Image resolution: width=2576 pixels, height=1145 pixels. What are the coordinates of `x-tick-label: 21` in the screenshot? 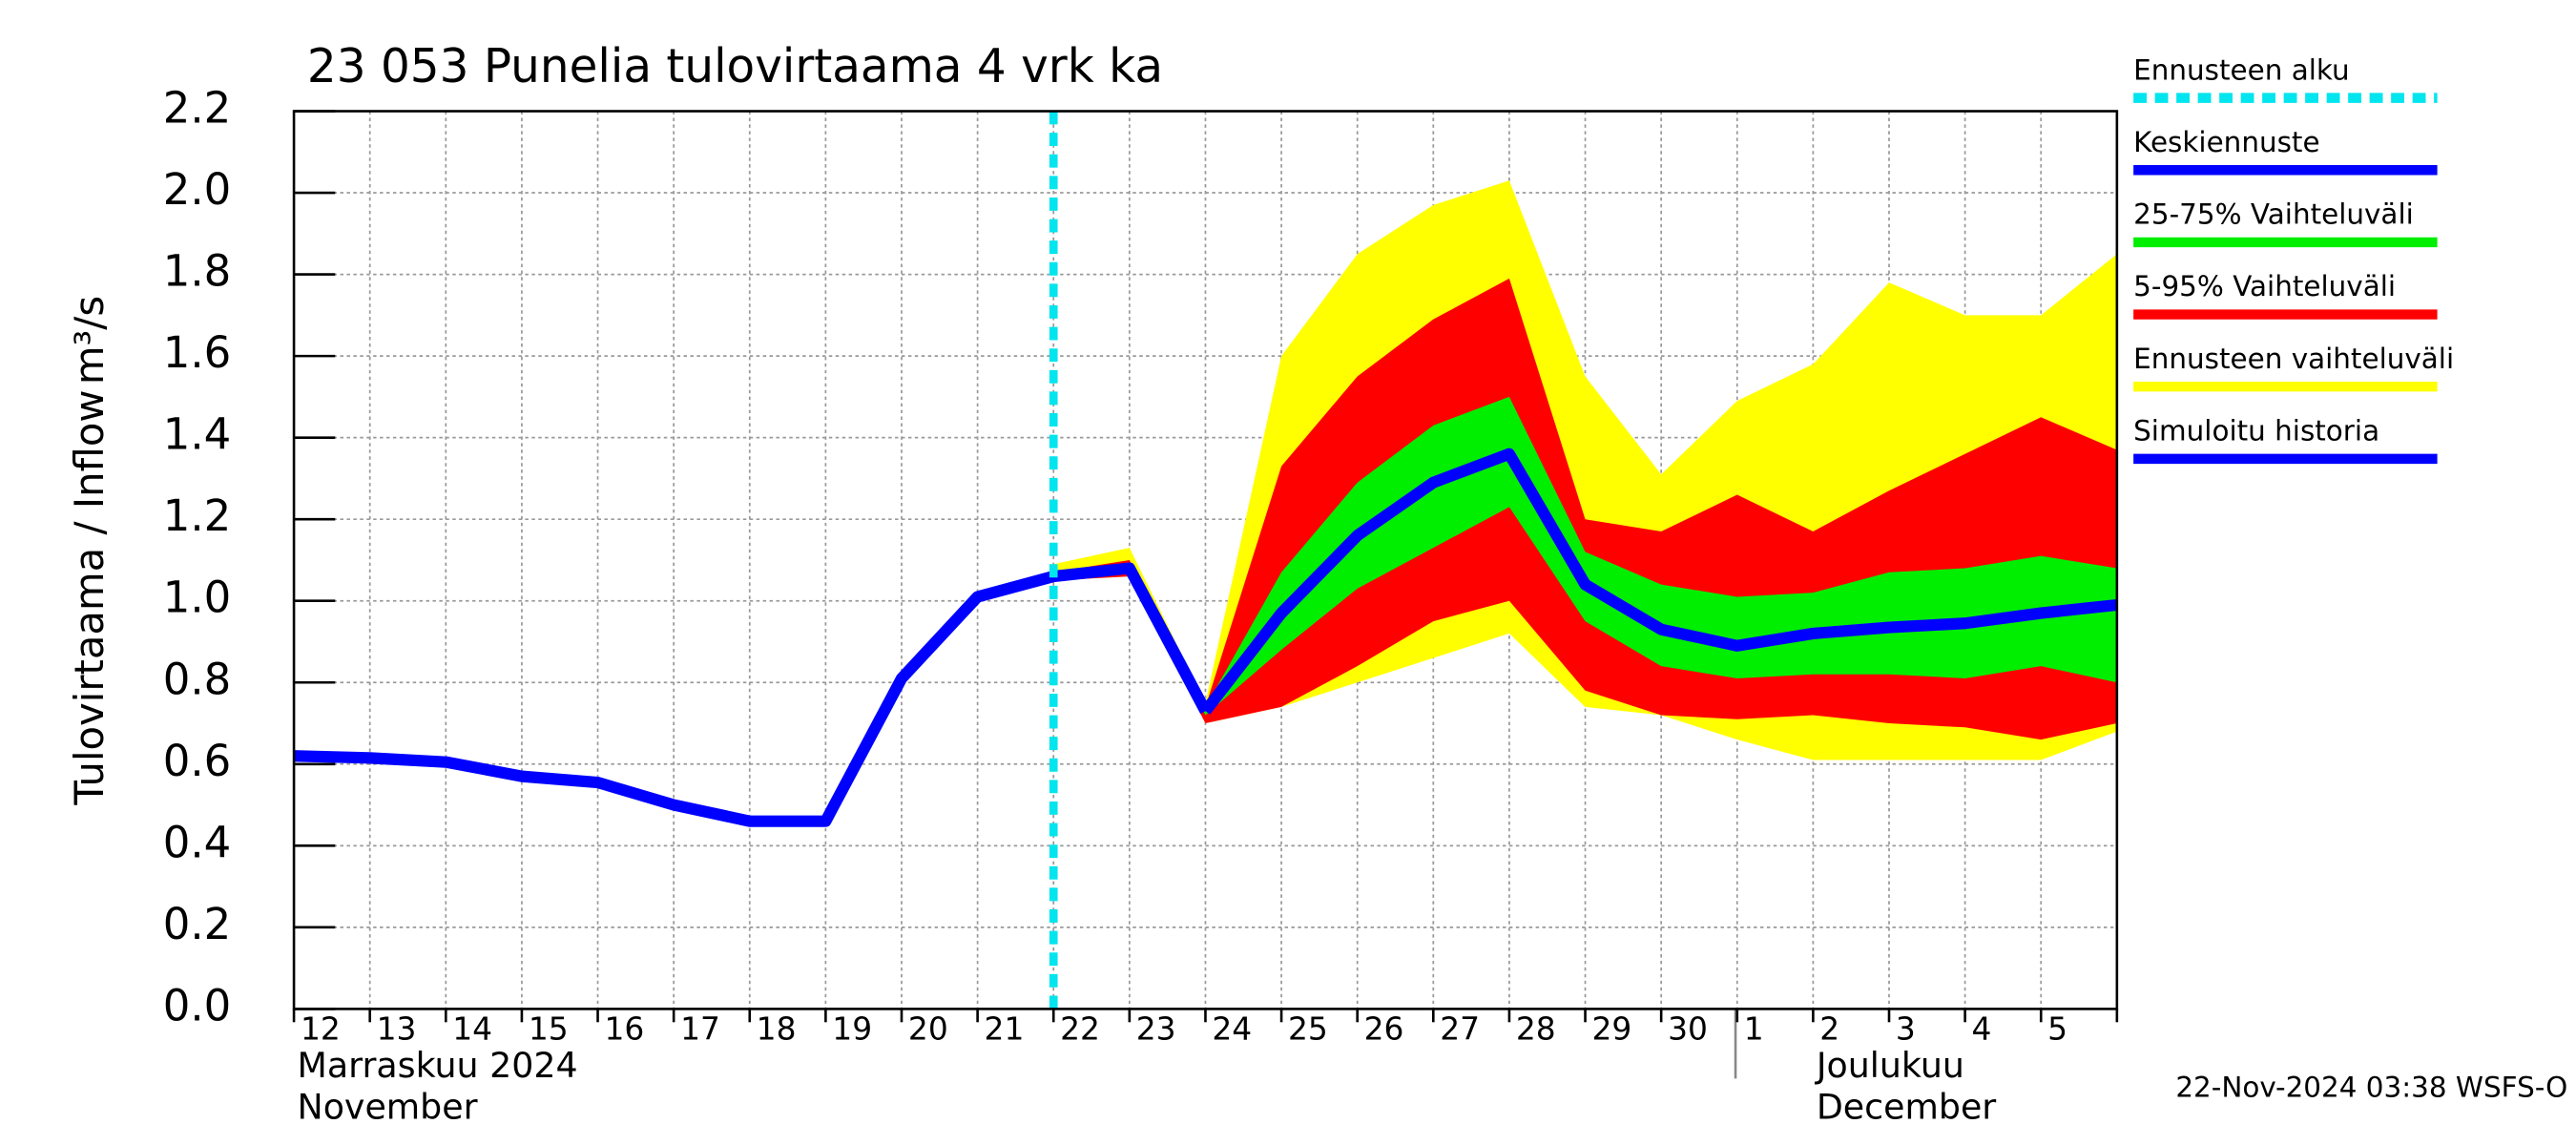 It's located at (1005, 1029).